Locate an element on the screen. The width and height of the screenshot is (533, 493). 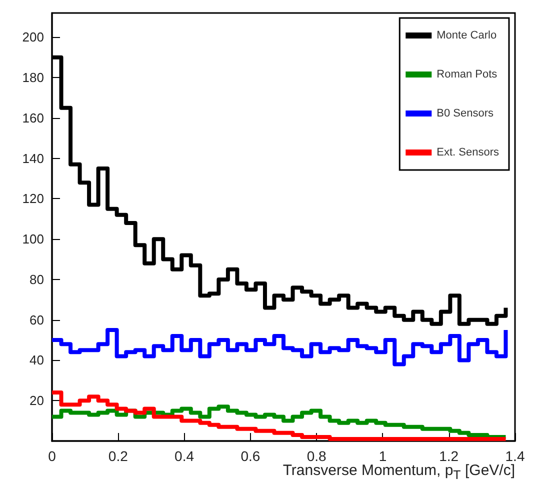
x-tick-label: 0.8 is located at coordinates (316, 456).